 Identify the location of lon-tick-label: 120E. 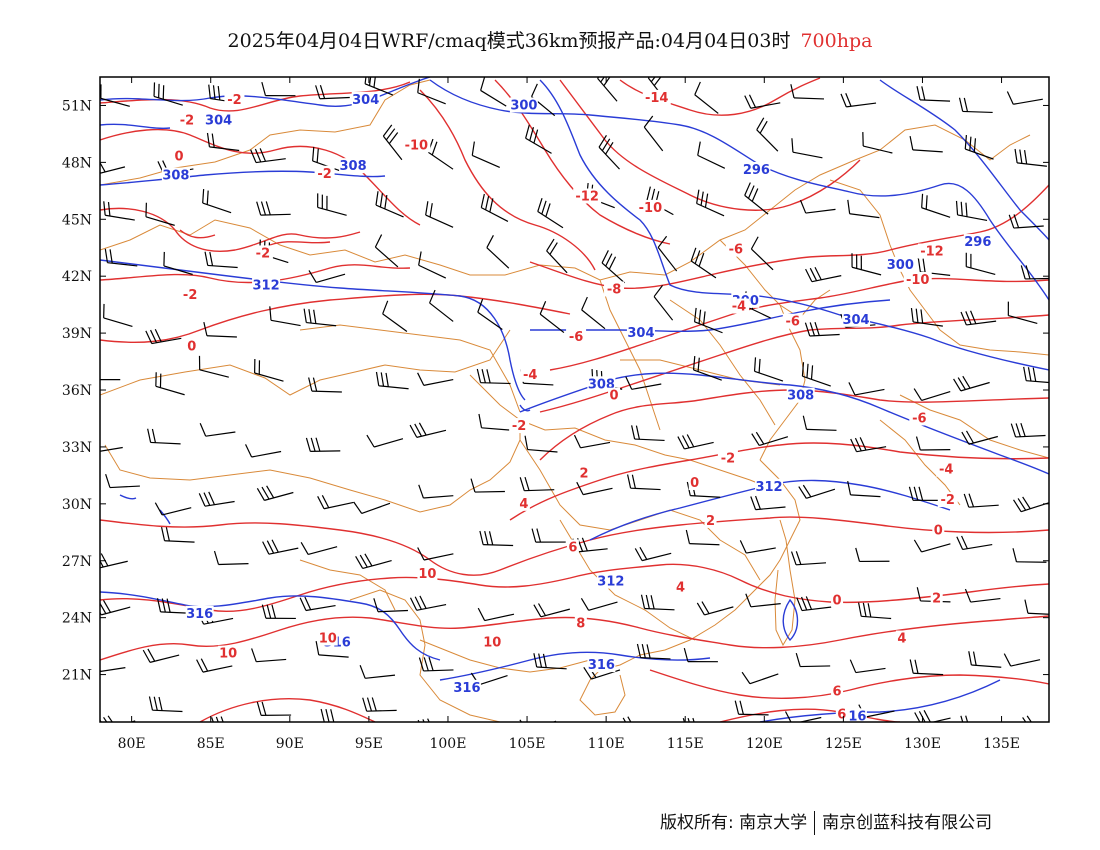
(764, 744).